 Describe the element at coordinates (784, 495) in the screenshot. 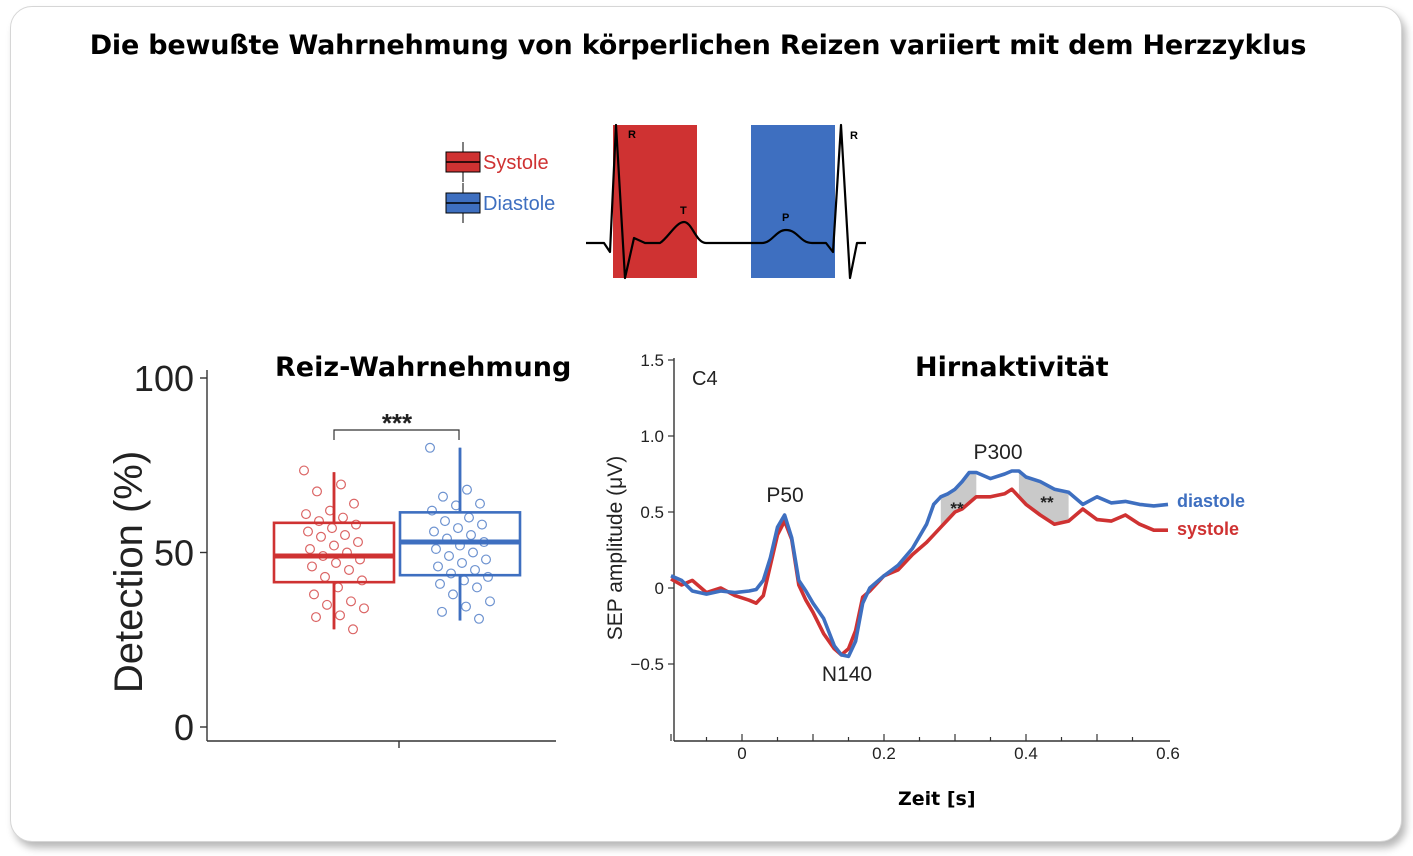

I see `peak-label-p50: P50` at that location.